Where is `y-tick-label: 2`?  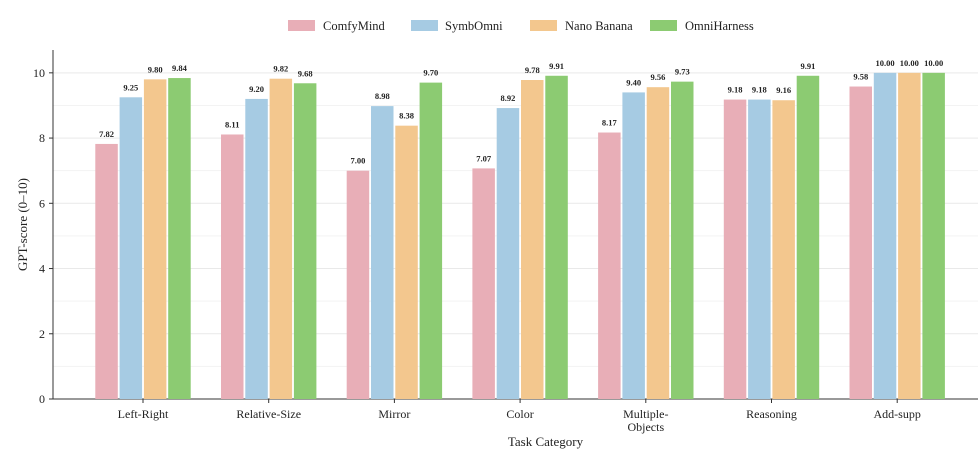
y-tick-label: 2 is located at coordinates (42, 334).